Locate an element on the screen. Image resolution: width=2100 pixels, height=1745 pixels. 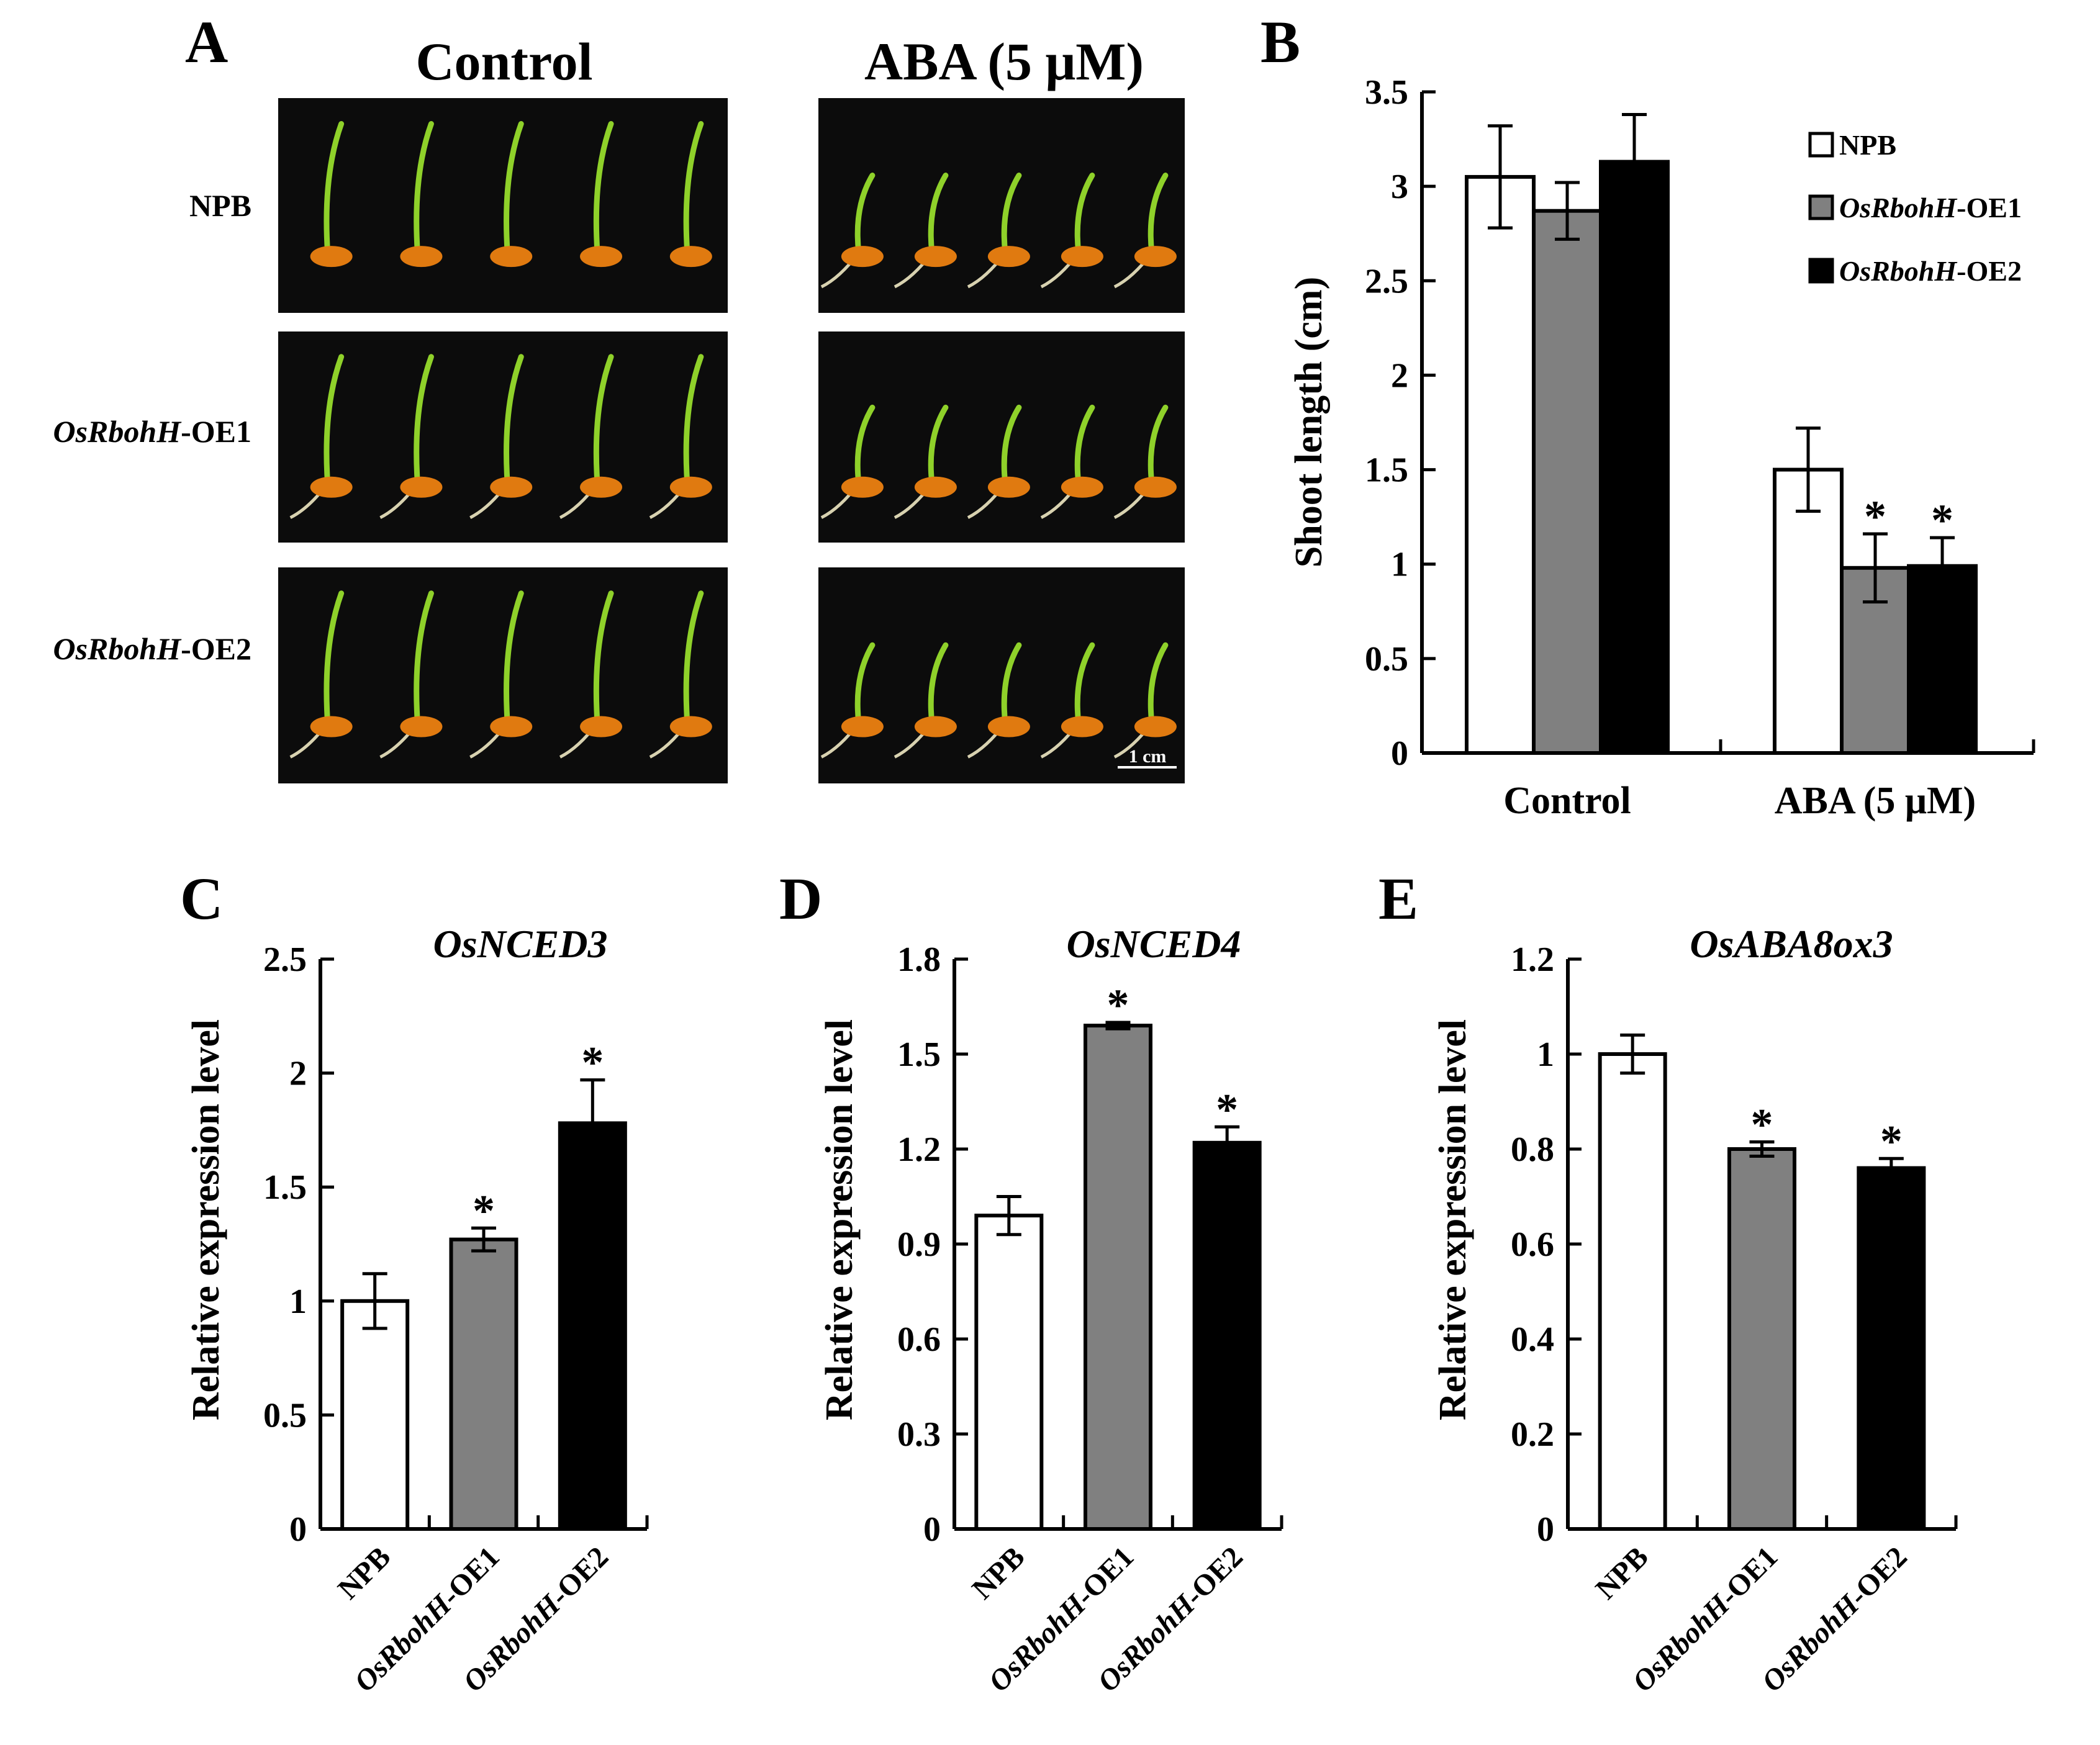
d-category-italic: OsRbohH is located at coordinates (1037, 1642).